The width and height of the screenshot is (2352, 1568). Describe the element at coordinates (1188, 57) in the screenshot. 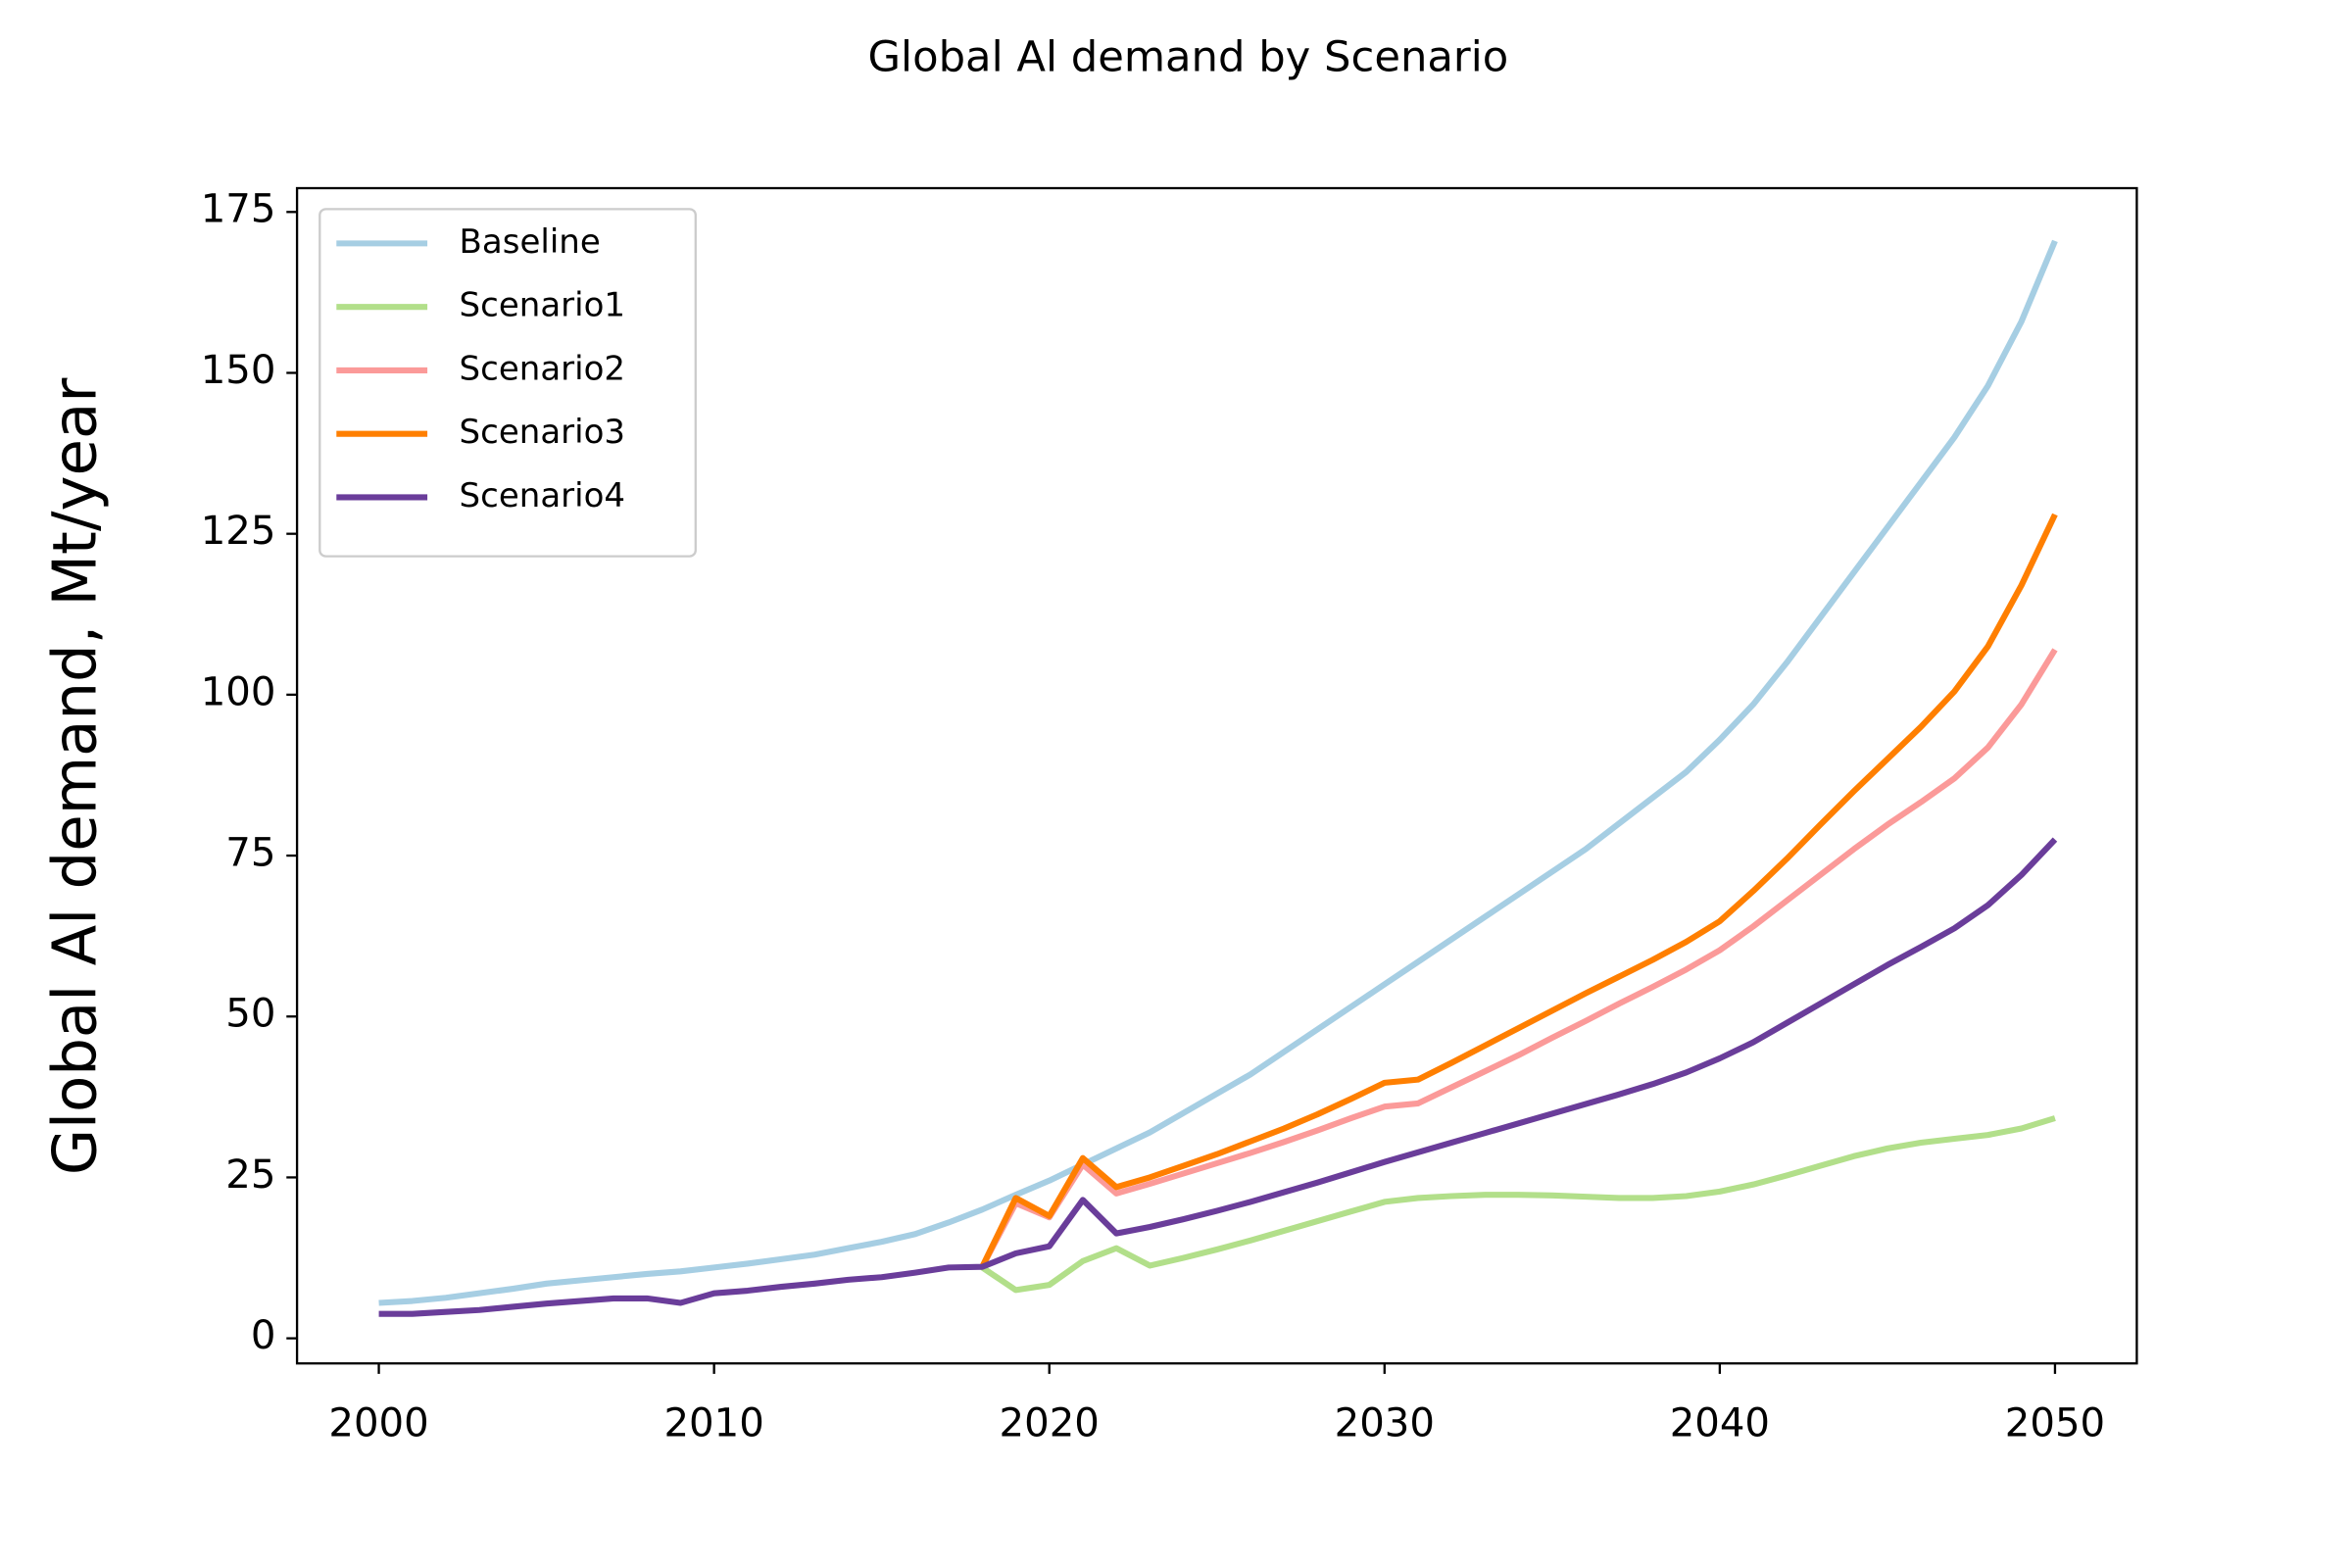

I see `chart-title: Global Al demand by Scenario` at that location.